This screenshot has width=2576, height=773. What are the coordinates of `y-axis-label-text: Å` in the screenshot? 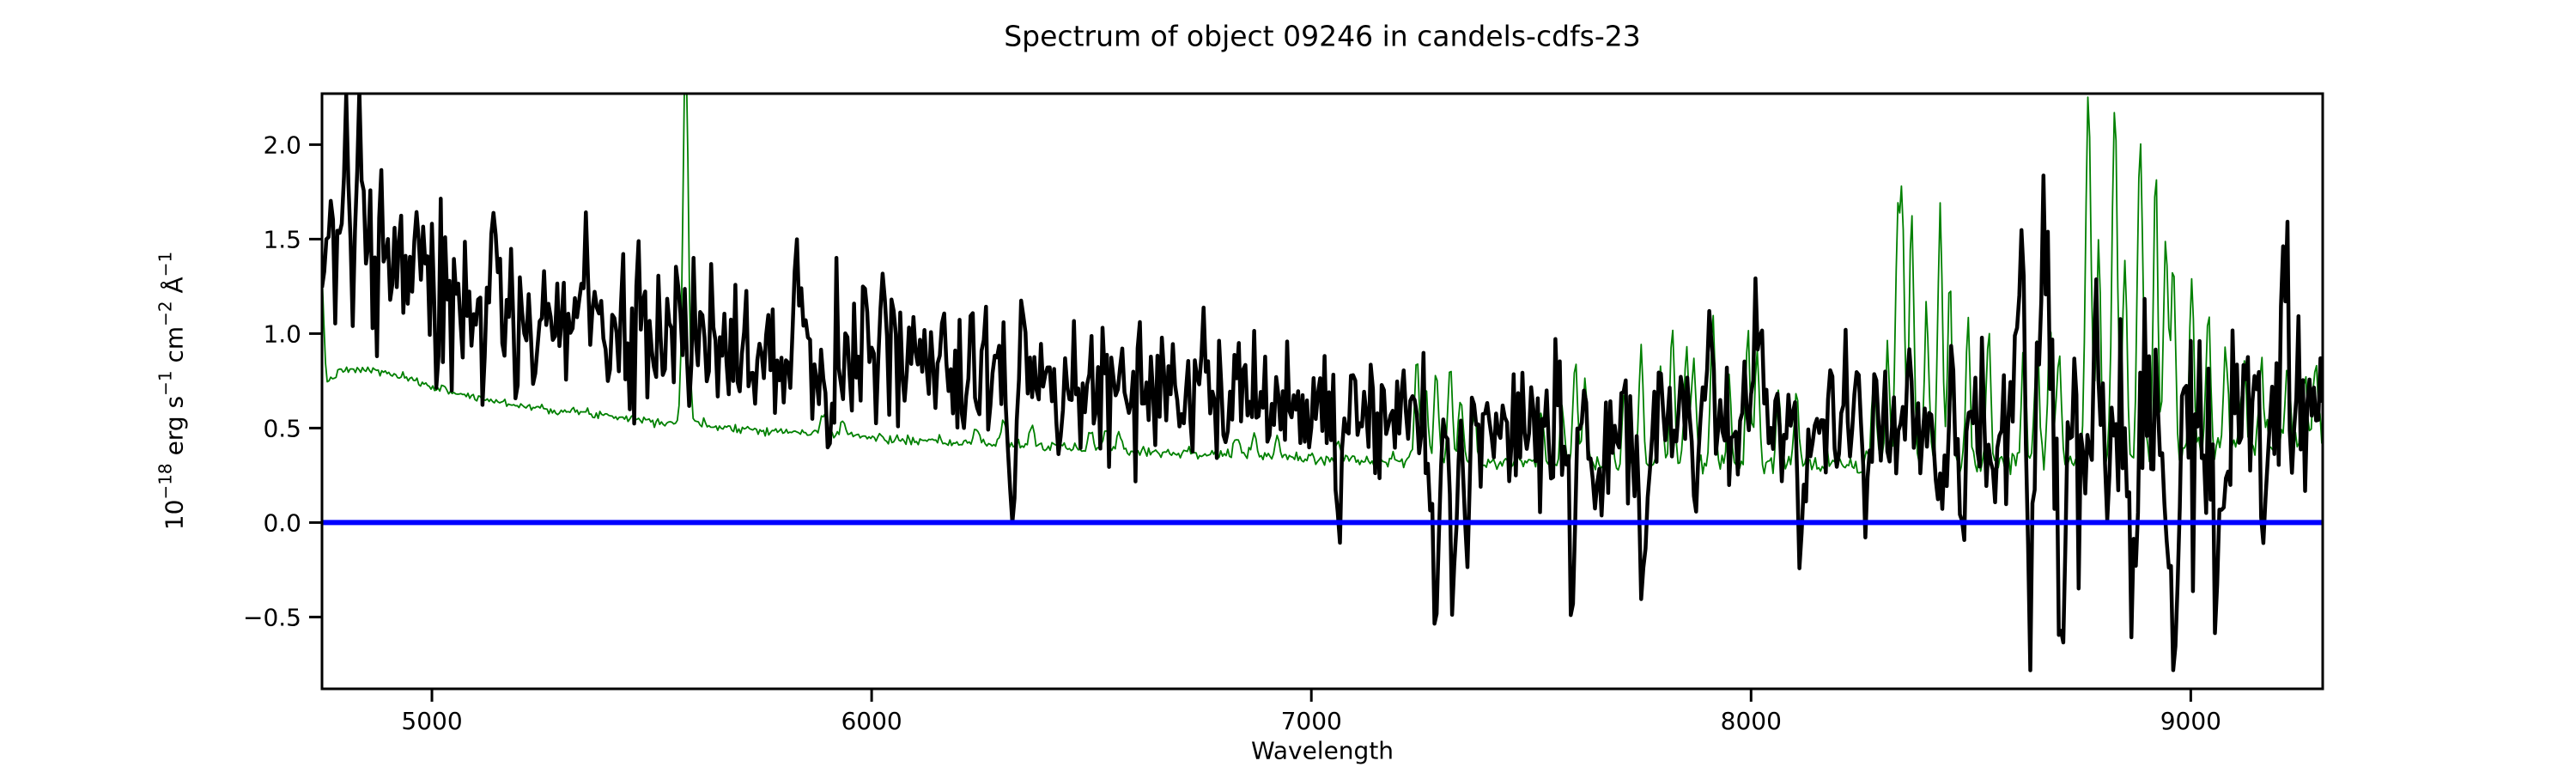 It's located at (175, 289).